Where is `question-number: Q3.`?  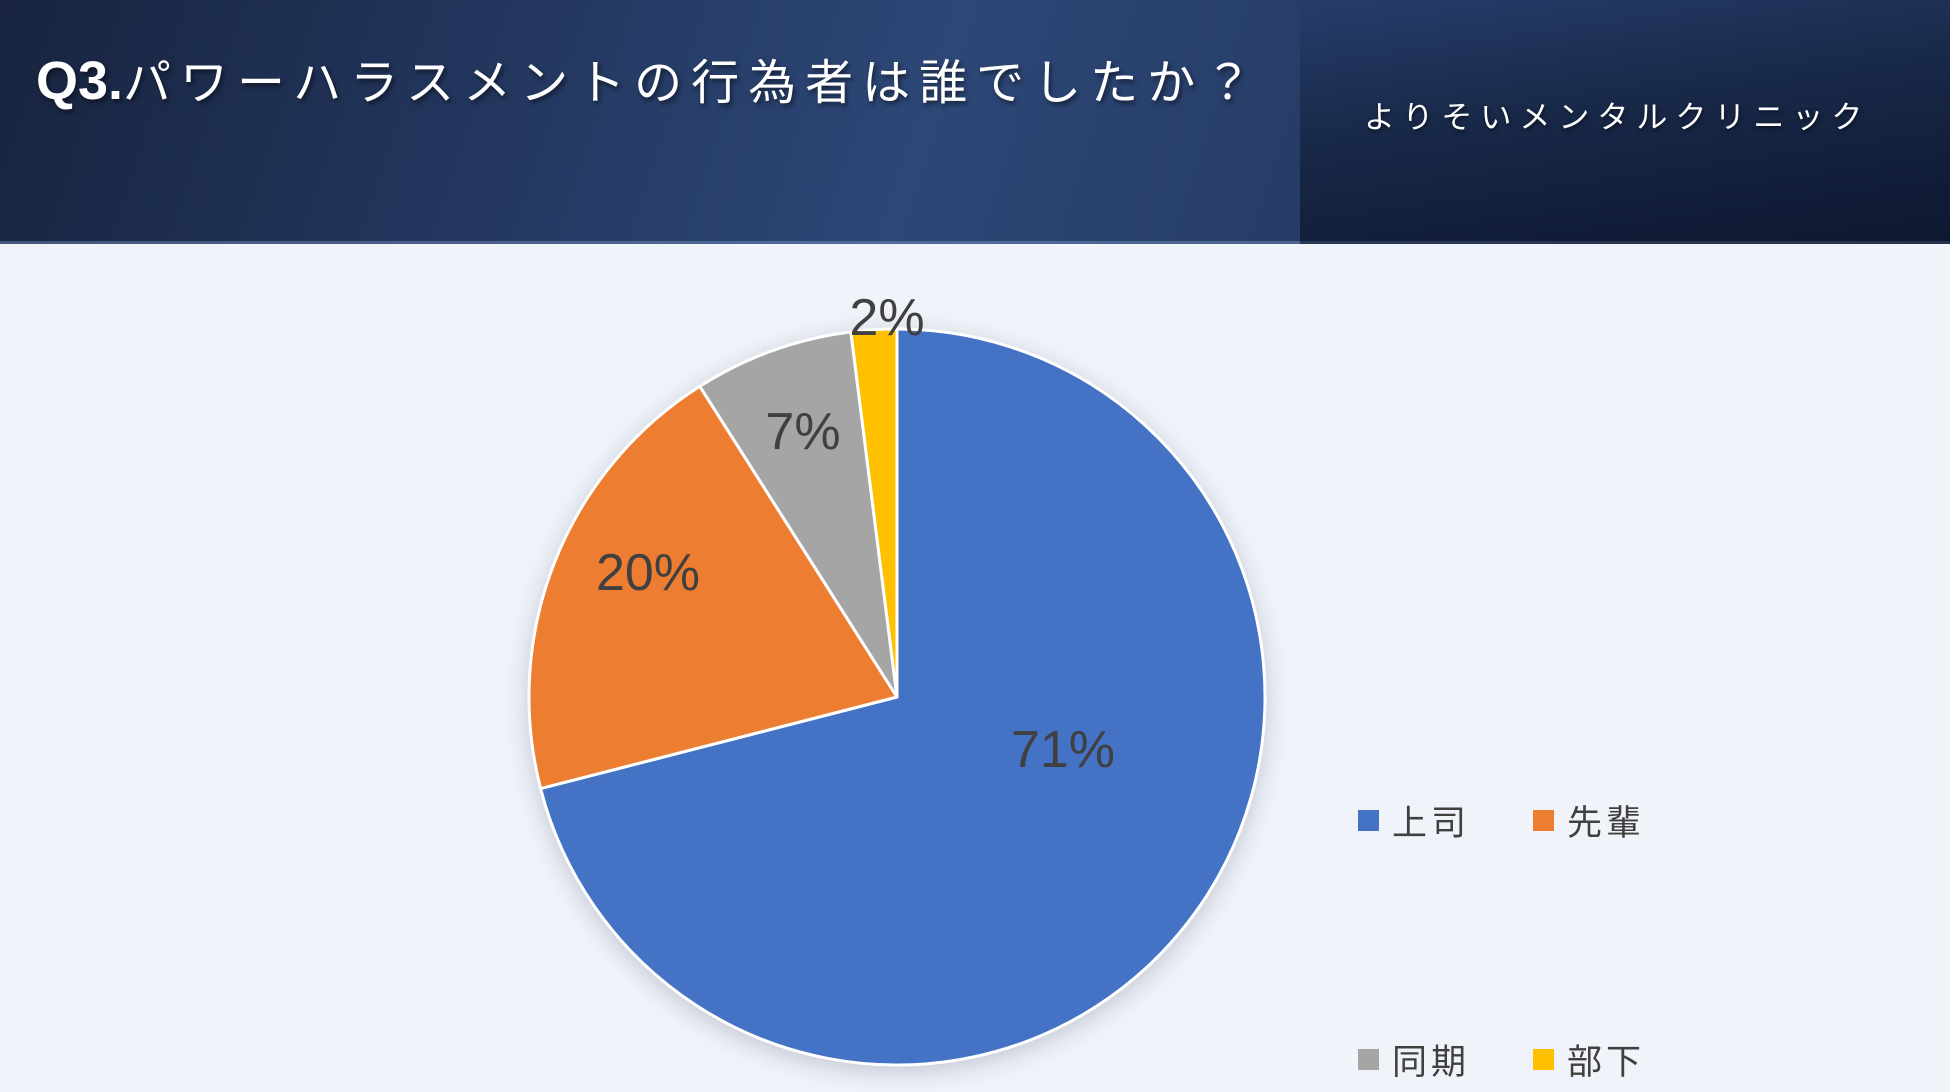 question-number: Q3. is located at coordinates (80, 81).